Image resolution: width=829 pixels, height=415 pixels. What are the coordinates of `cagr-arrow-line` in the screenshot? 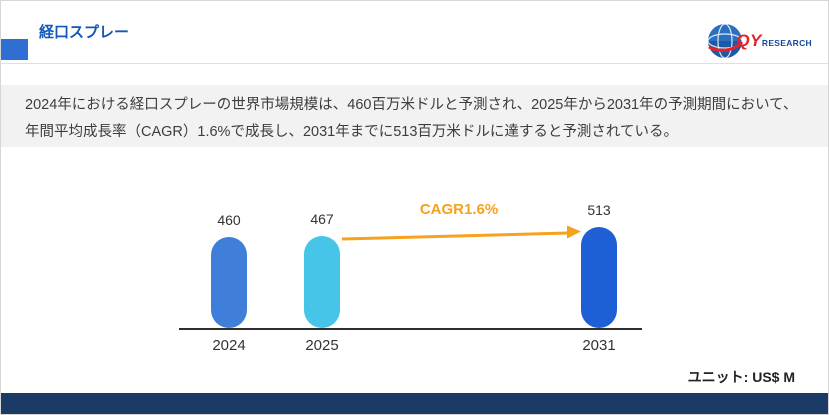 It's located at (455, 236).